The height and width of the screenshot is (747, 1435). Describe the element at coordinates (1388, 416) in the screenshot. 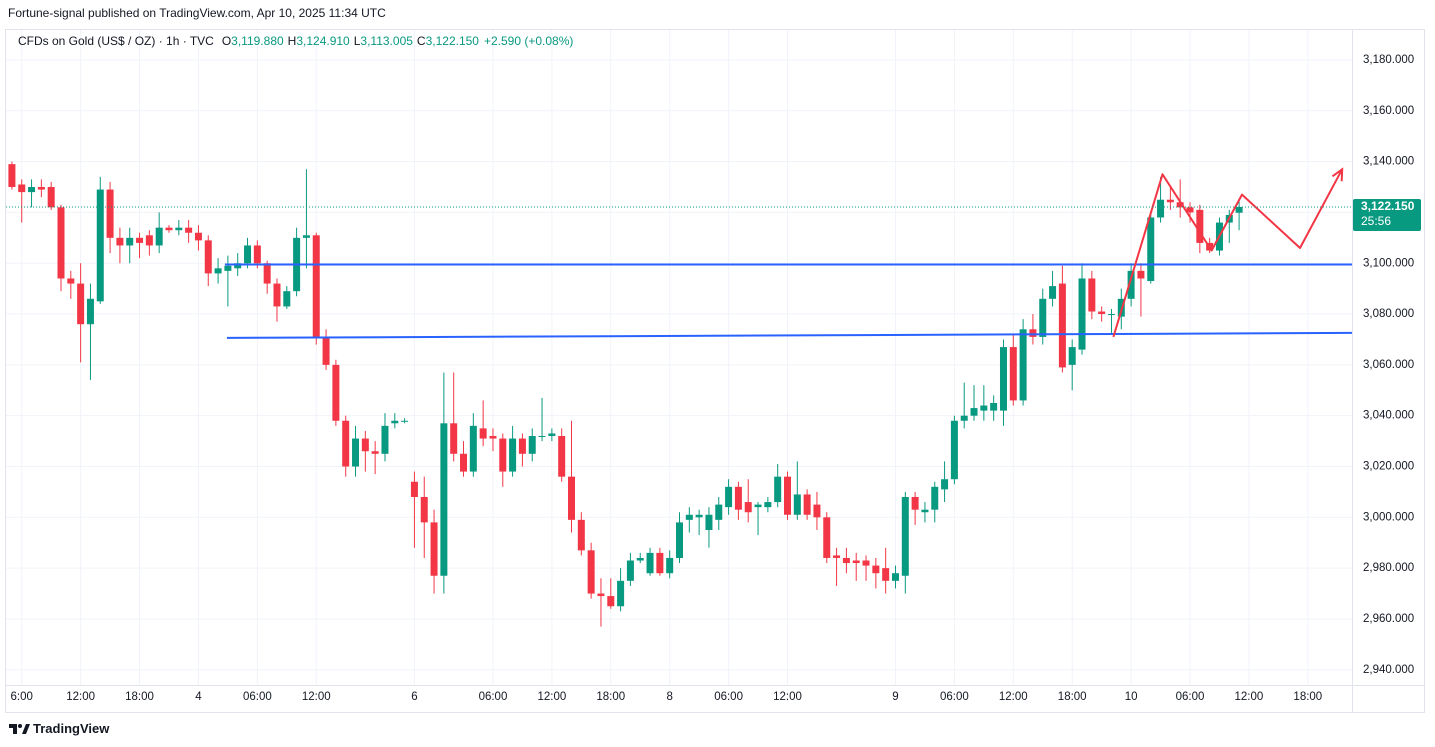

I see `y-tick-label: 3,040.000` at that location.